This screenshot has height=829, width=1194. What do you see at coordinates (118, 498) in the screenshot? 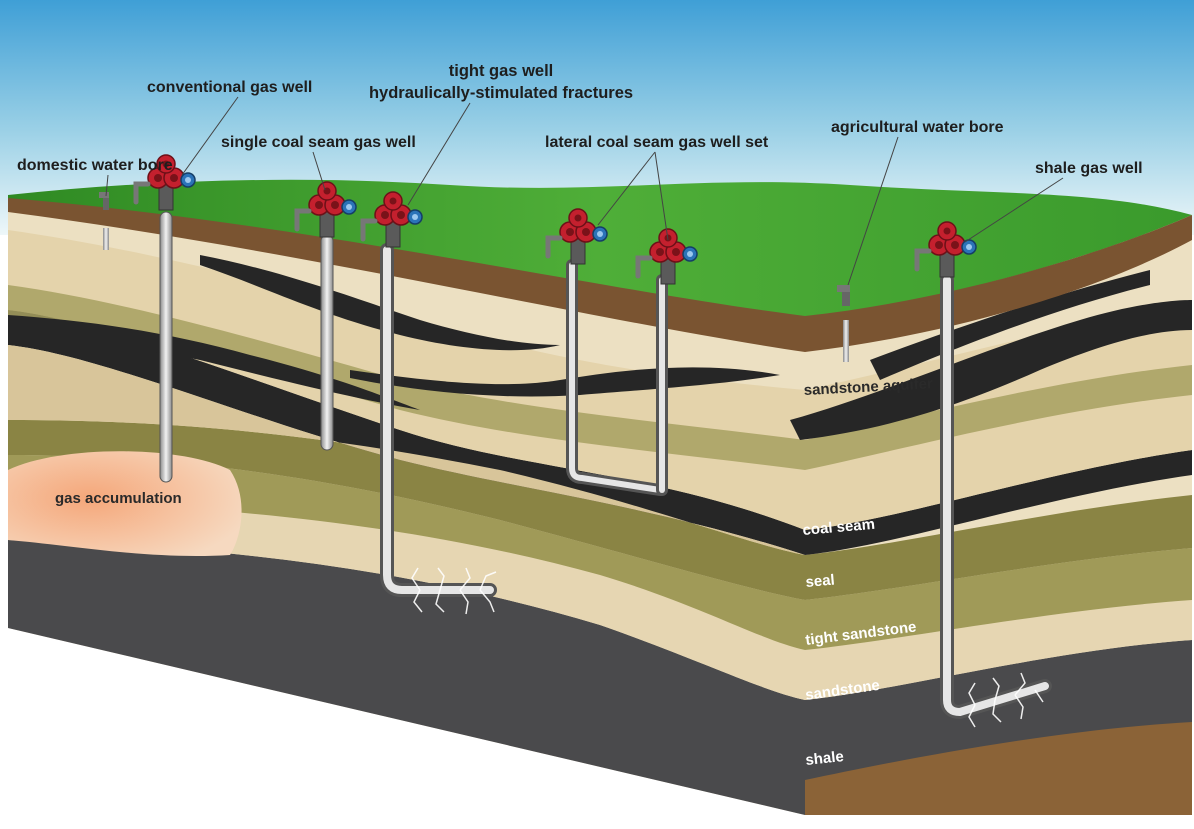
I see `label-gas-accumulation: gas accumulation` at bounding box center [118, 498].